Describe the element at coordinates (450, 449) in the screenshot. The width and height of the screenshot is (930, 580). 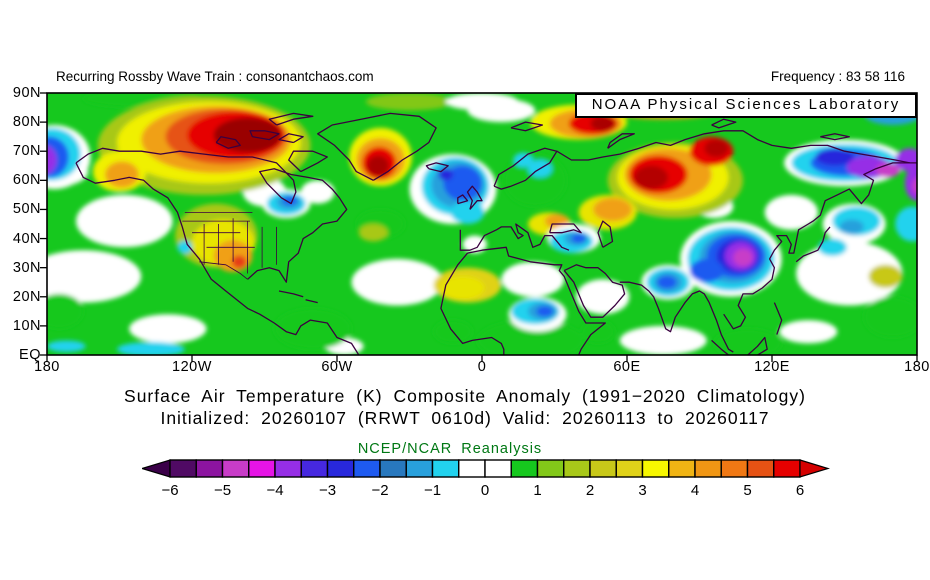
I see `colorbar-caption: NCEP/NCAR Reanalysis` at that location.